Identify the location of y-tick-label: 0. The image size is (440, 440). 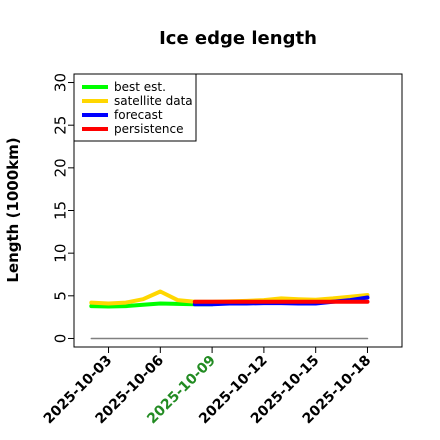
(60, 339).